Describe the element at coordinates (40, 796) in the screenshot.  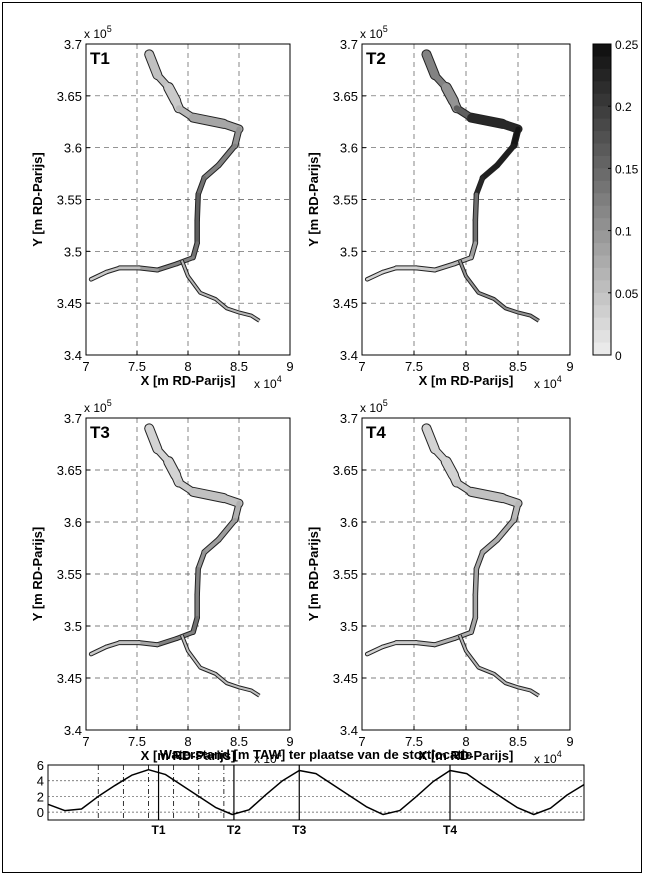
I see `tide-y-tick-label: 2` at that location.